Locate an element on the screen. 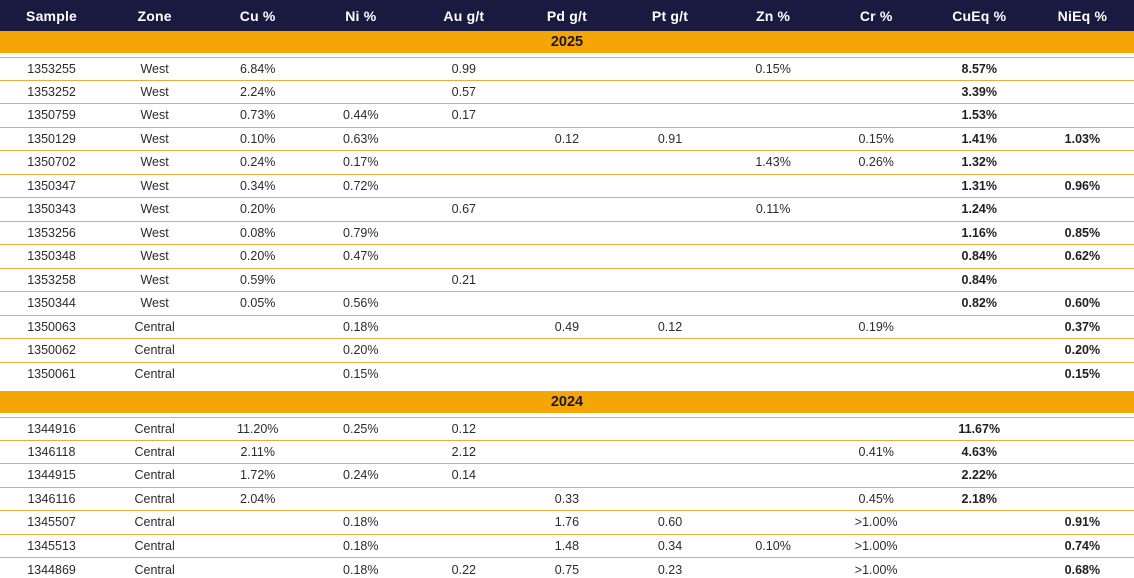 The height and width of the screenshot is (578, 1134). cell-ni: 0.18% is located at coordinates (361, 568).